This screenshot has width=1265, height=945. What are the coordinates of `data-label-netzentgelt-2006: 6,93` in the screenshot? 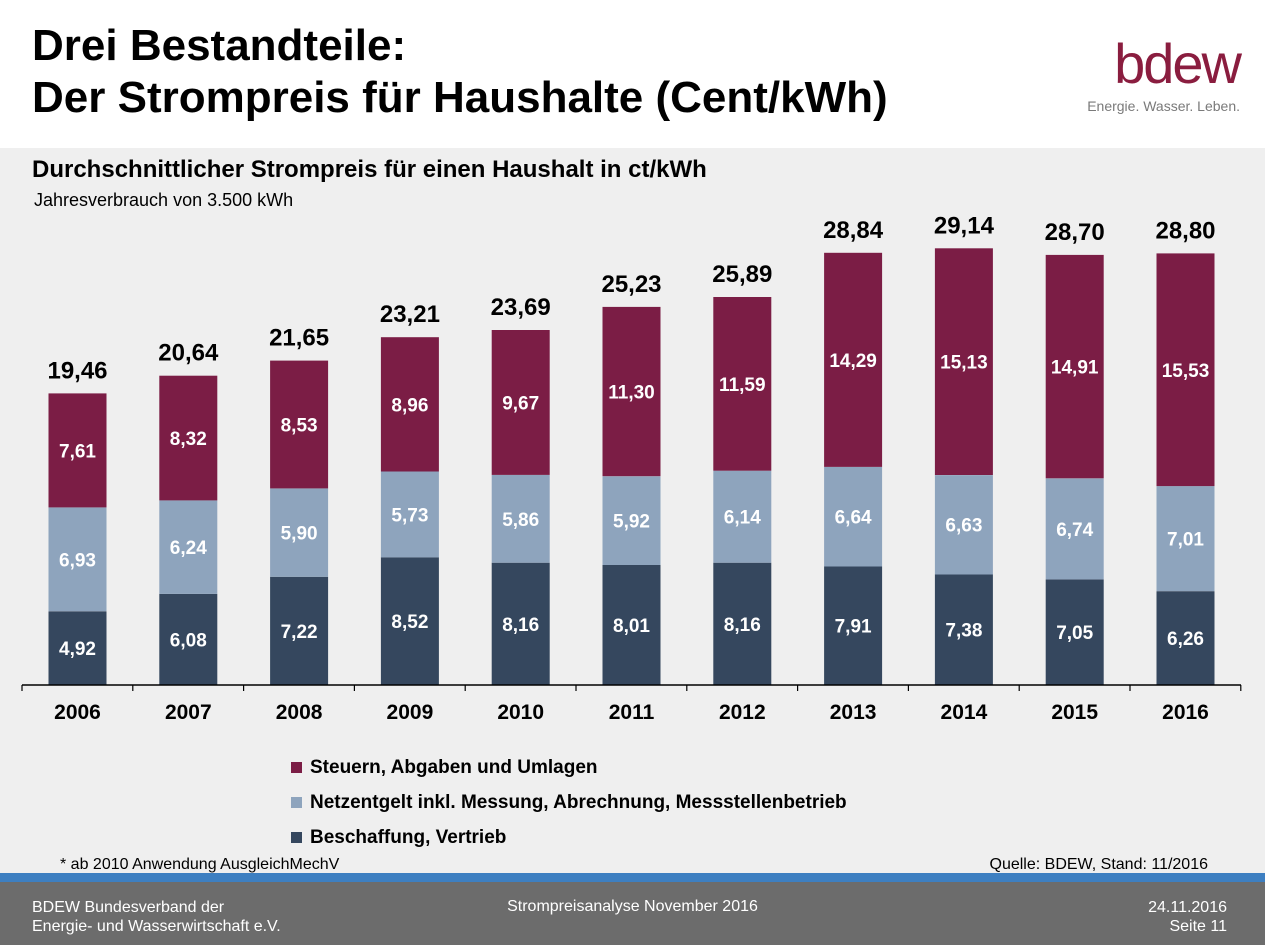 It's located at (77, 560).